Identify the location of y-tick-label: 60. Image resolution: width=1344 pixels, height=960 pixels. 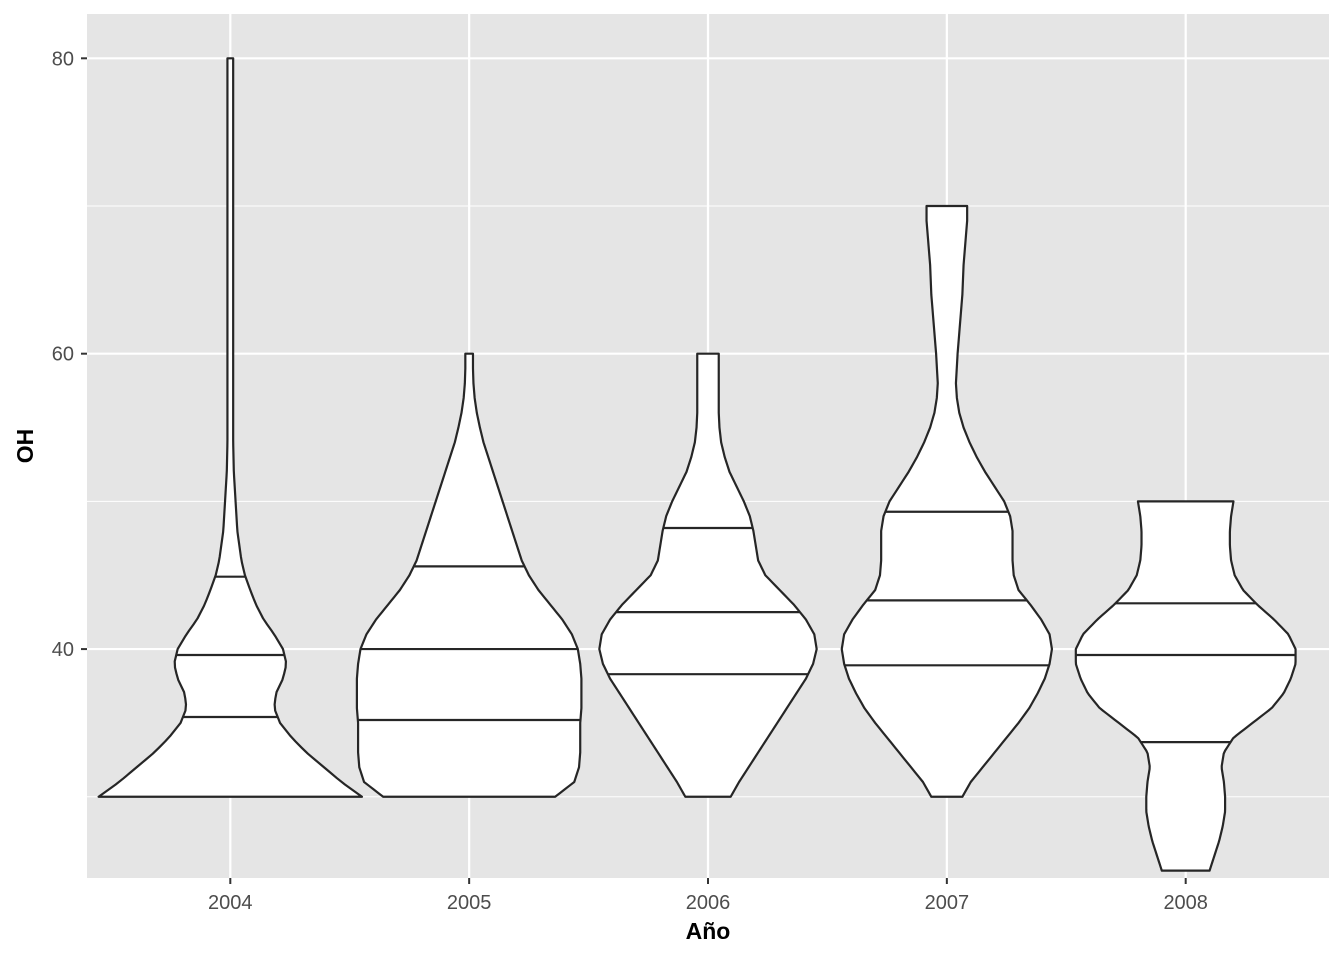
(63, 355).